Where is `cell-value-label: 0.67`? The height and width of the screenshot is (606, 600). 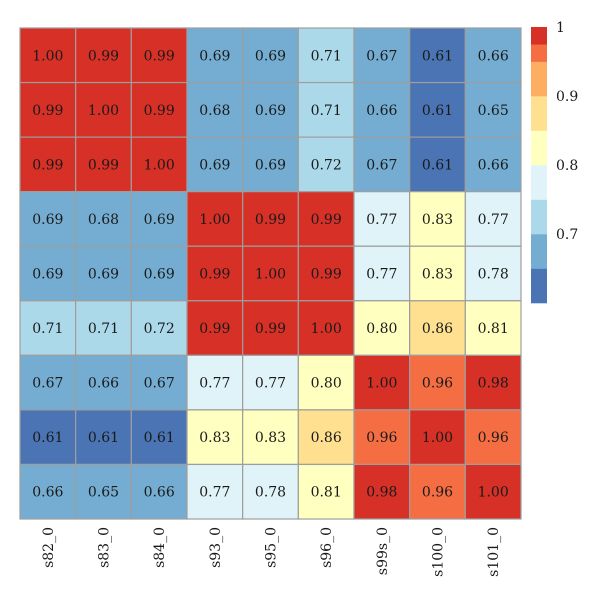
cell-value-label: 0.67 is located at coordinates (381, 56).